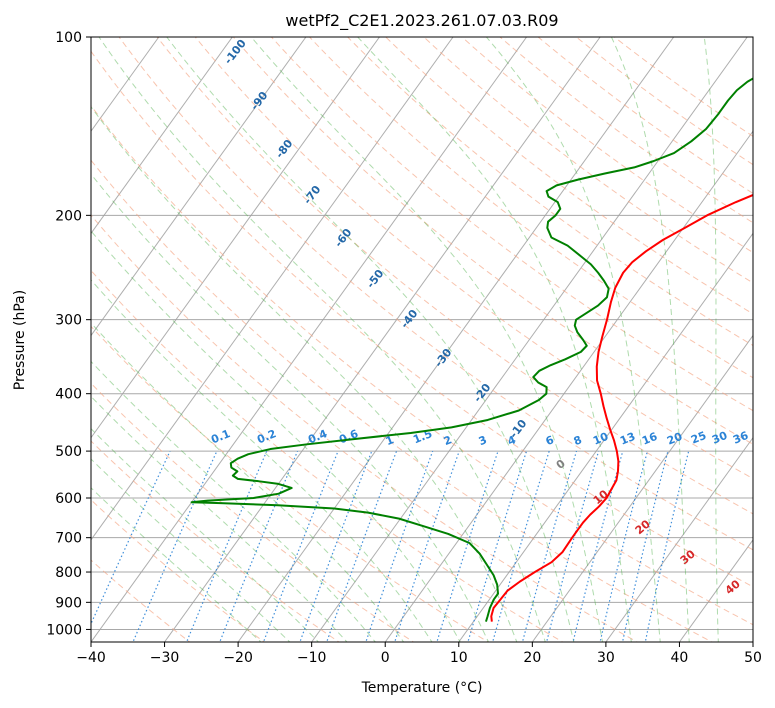  Describe the element at coordinates (448, 440) in the screenshot. I see `mixing-ratio-label: 2` at that location.